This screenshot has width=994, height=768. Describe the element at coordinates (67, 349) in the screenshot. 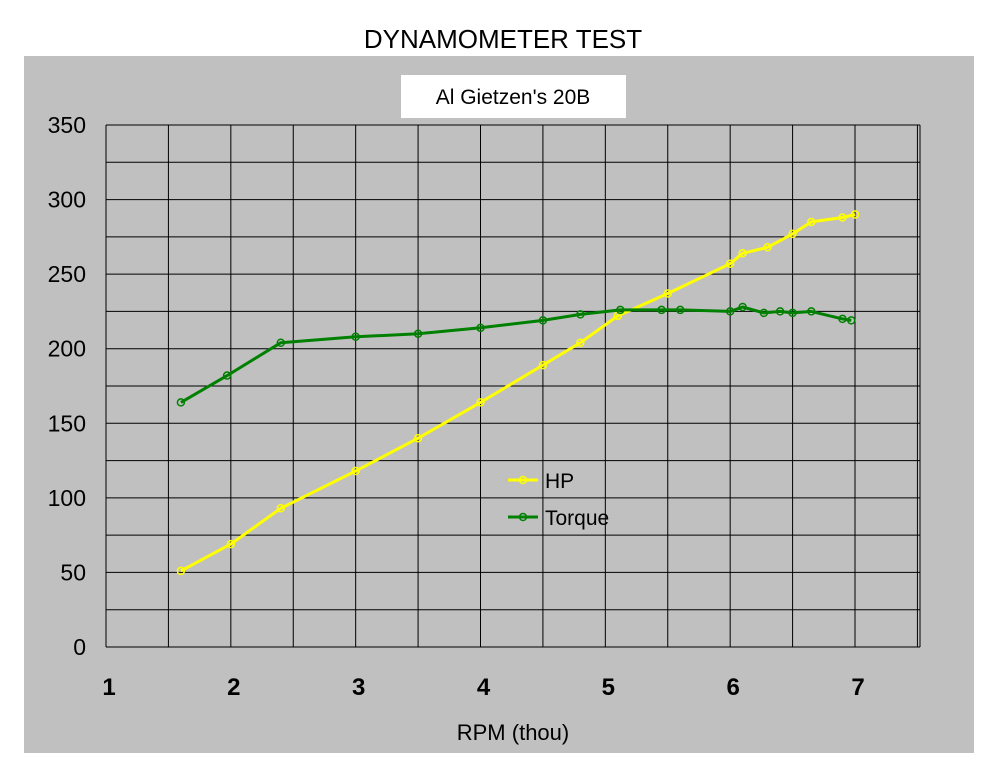

I see `y-tick-label: 200` at that location.